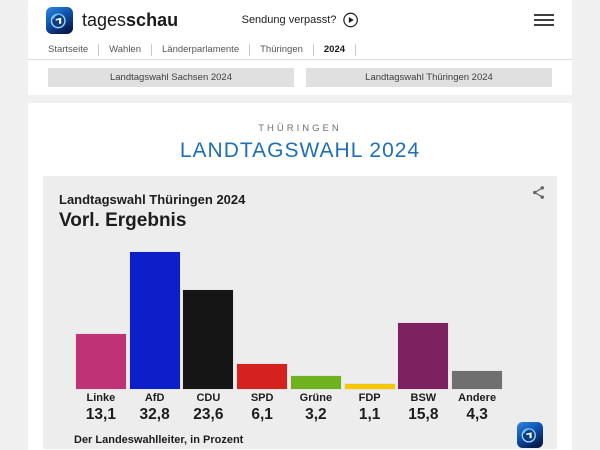  Describe the element at coordinates (369, 414) in the screenshot. I see `party-value: 1,1` at that location.